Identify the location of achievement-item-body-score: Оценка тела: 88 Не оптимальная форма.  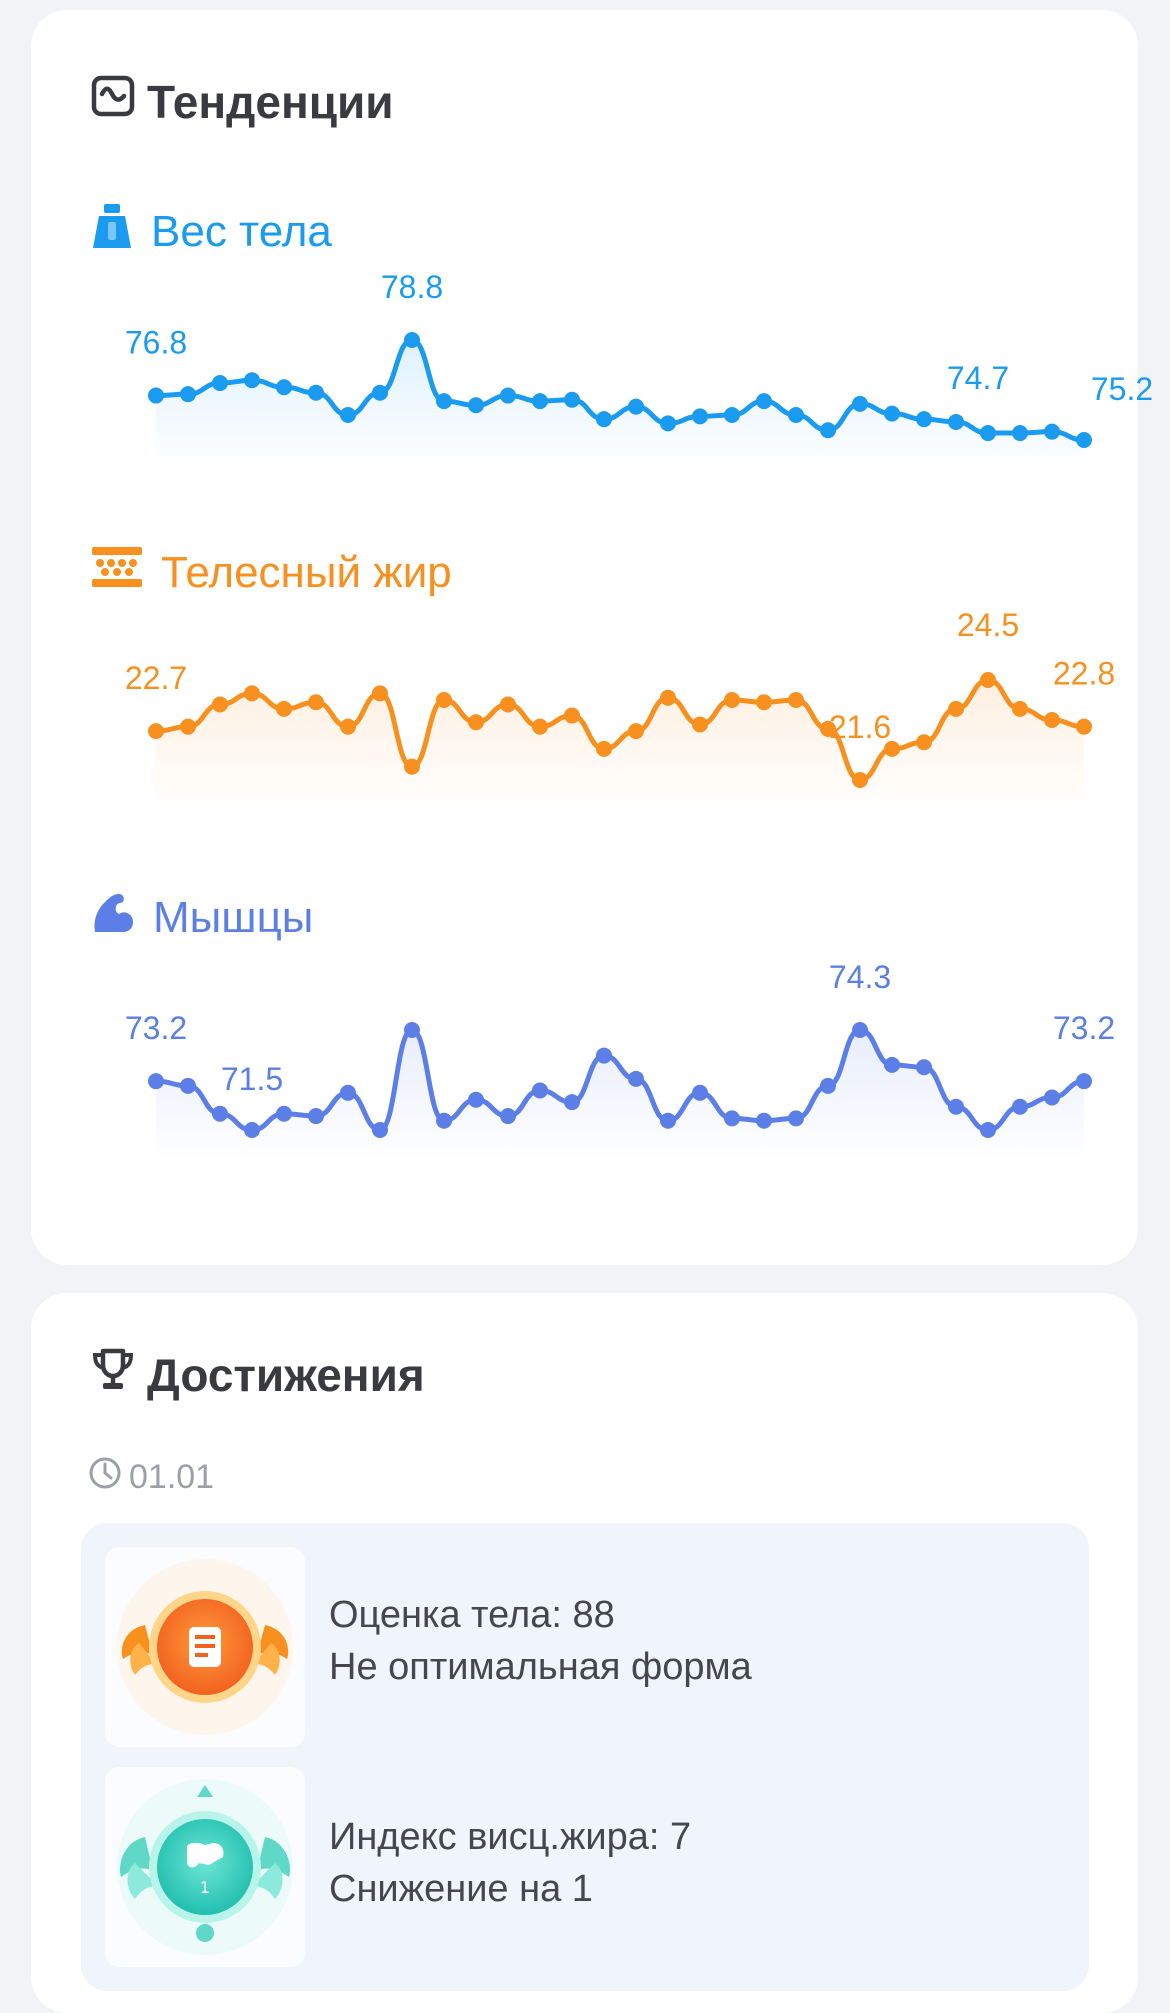
(585, 1647).